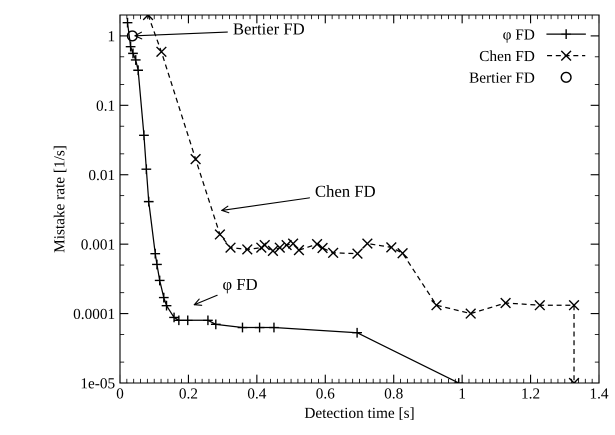 The width and height of the screenshot is (615, 435). What do you see at coordinates (463, 393) in the screenshot?
I see `x-tick-label: 1` at bounding box center [463, 393].